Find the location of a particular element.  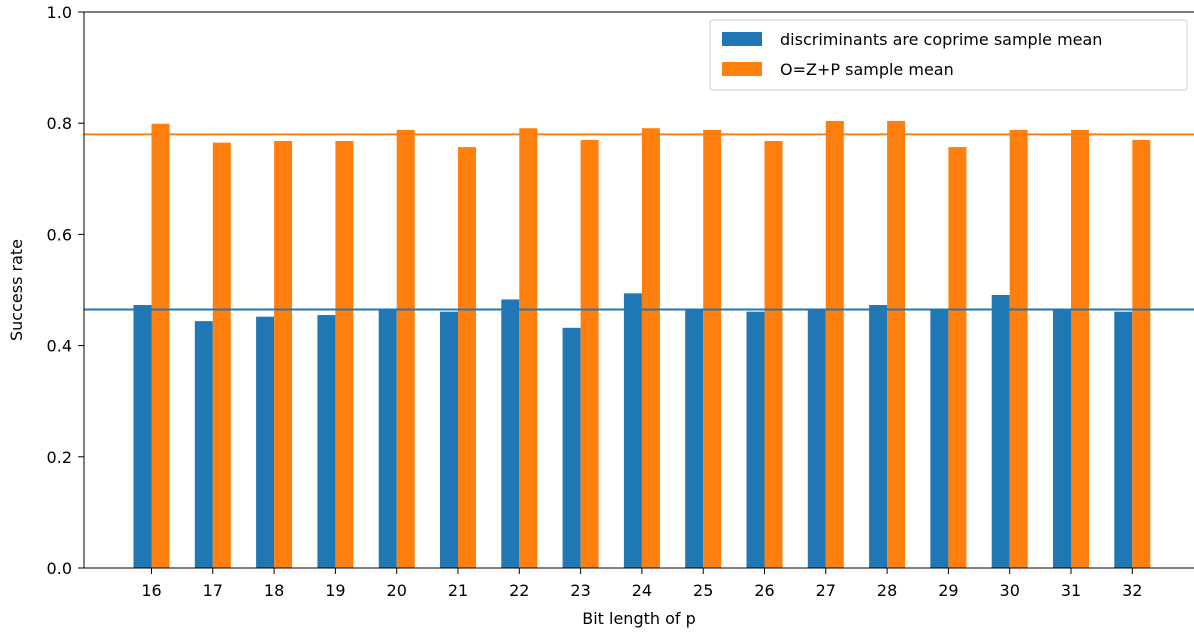

legend-swatch-ozp is located at coordinates (742, 69).